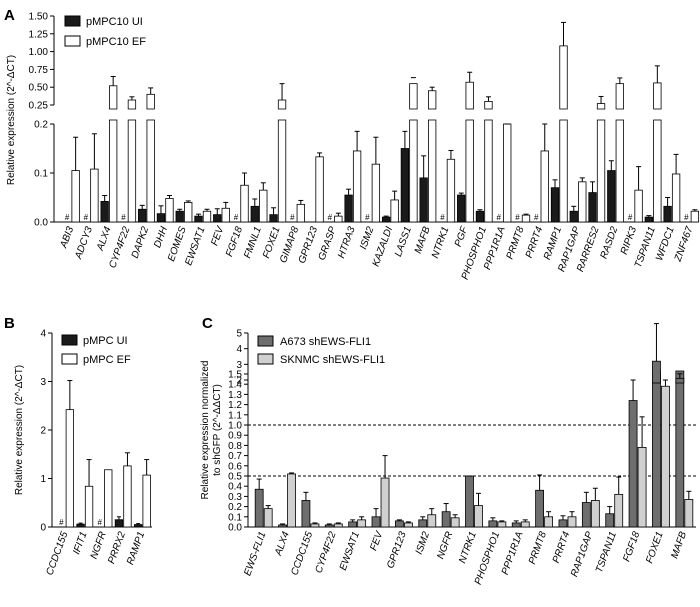  I want to click on x-tick-label: FGF18, so click(631, 546).